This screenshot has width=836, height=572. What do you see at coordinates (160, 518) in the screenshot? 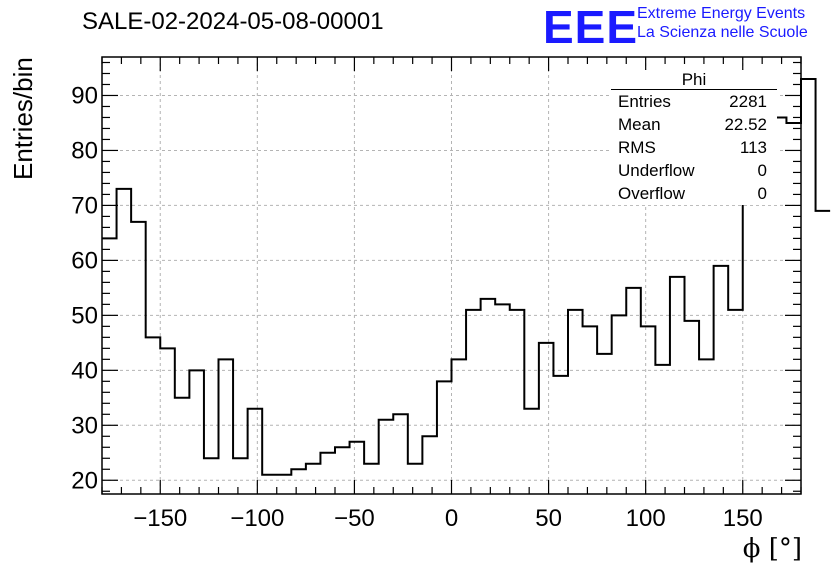
I see `x-tick-label: −150` at bounding box center [160, 518].